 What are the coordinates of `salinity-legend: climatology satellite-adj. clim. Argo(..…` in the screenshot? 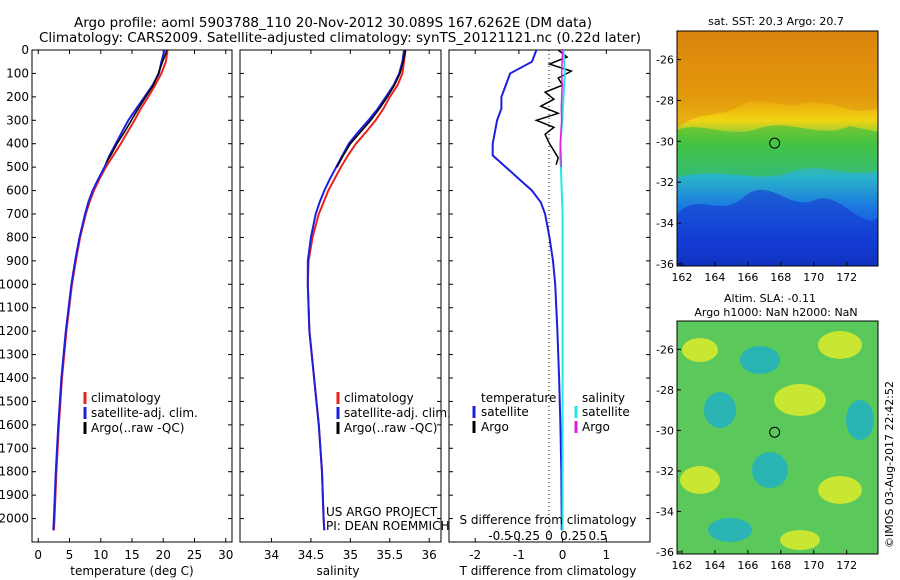 It's located at (393, 413).